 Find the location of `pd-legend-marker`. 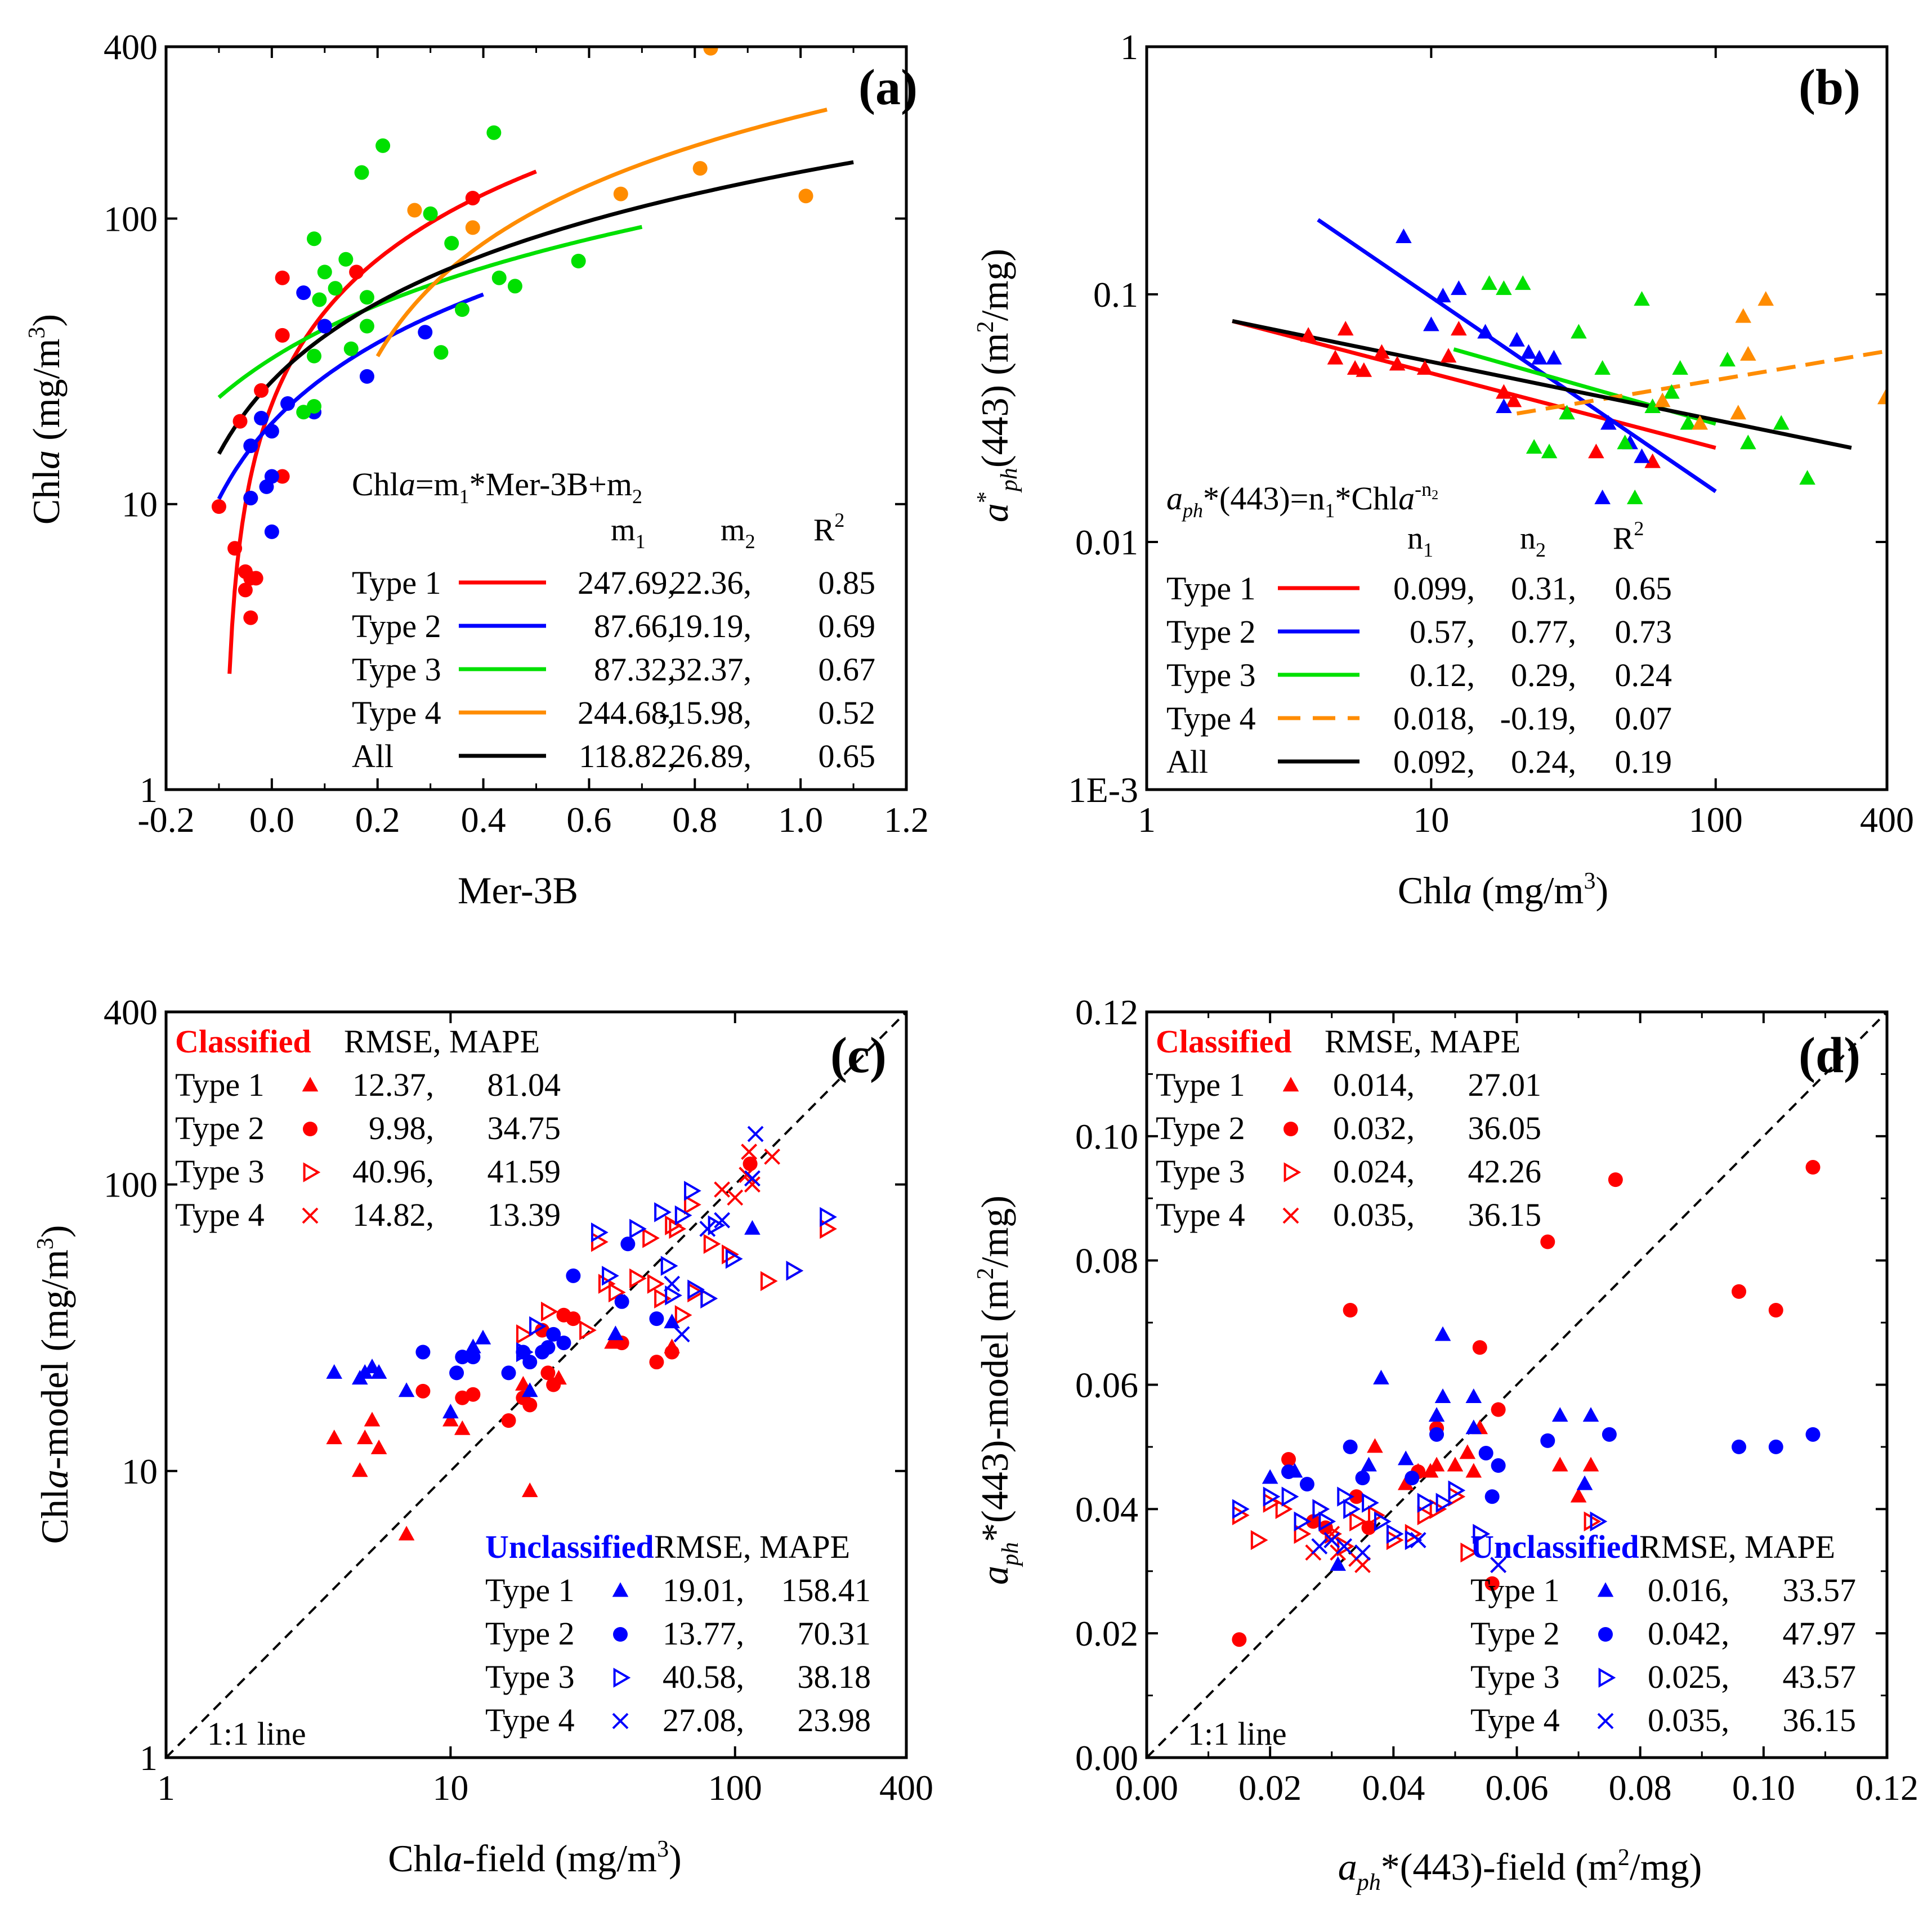

pd-legend-marker is located at coordinates (1605, 1589).